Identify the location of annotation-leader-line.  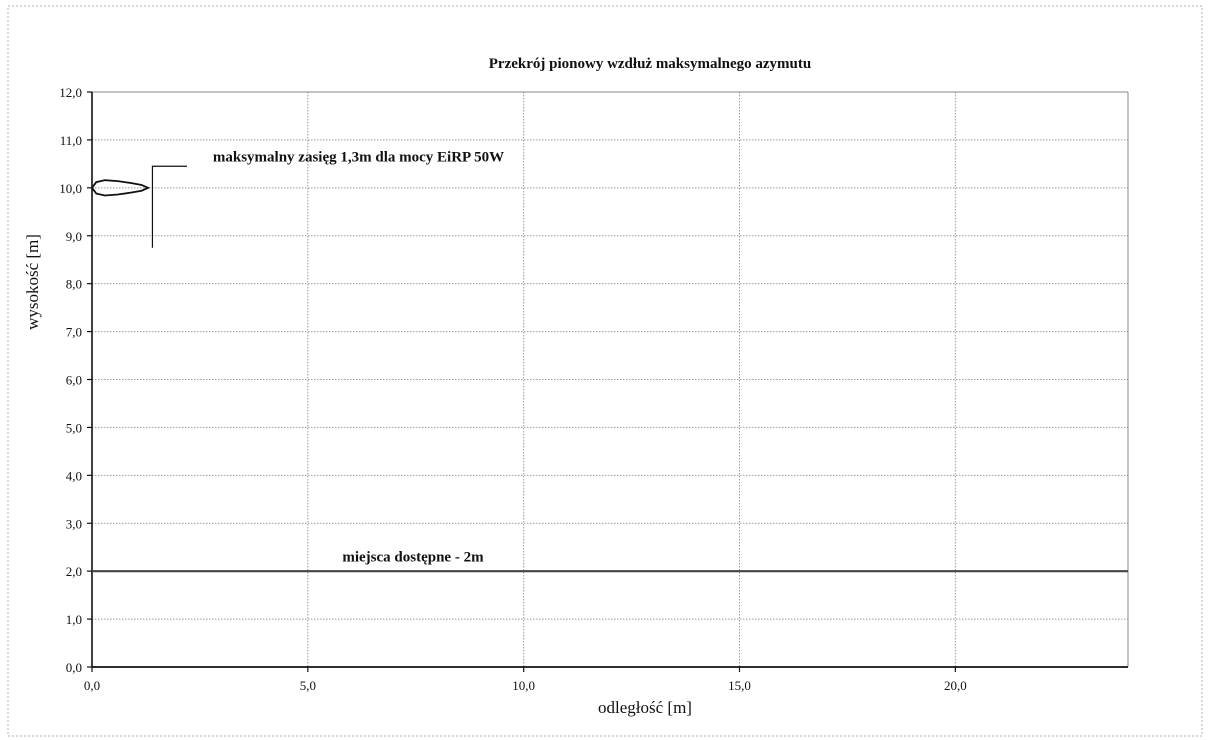
(169, 206).